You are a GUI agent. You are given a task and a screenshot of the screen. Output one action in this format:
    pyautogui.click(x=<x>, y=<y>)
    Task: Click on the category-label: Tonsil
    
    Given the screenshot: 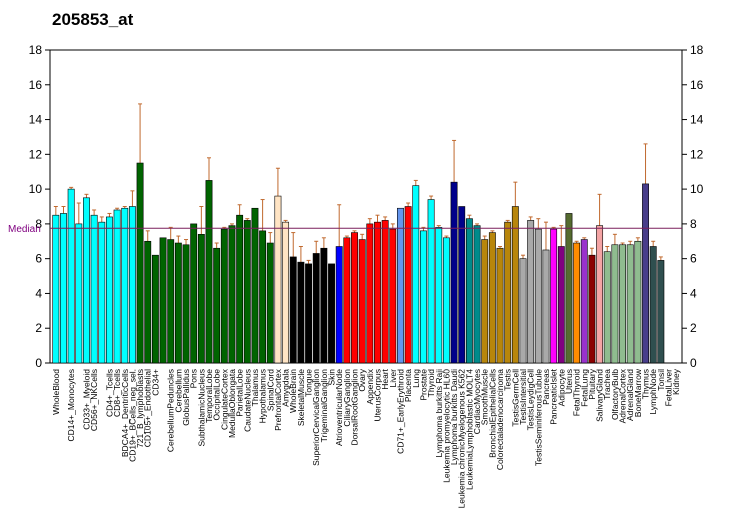 What is the action you would take?
    pyautogui.click(x=661, y=380)
    